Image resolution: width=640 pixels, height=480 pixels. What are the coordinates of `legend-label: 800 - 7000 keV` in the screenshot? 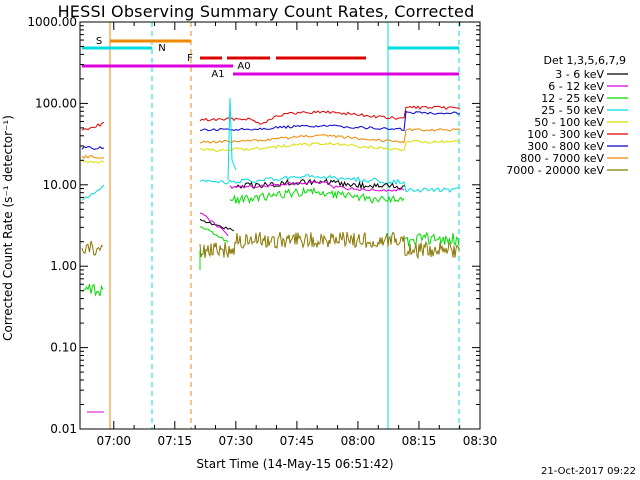 It's located at (562, 158).